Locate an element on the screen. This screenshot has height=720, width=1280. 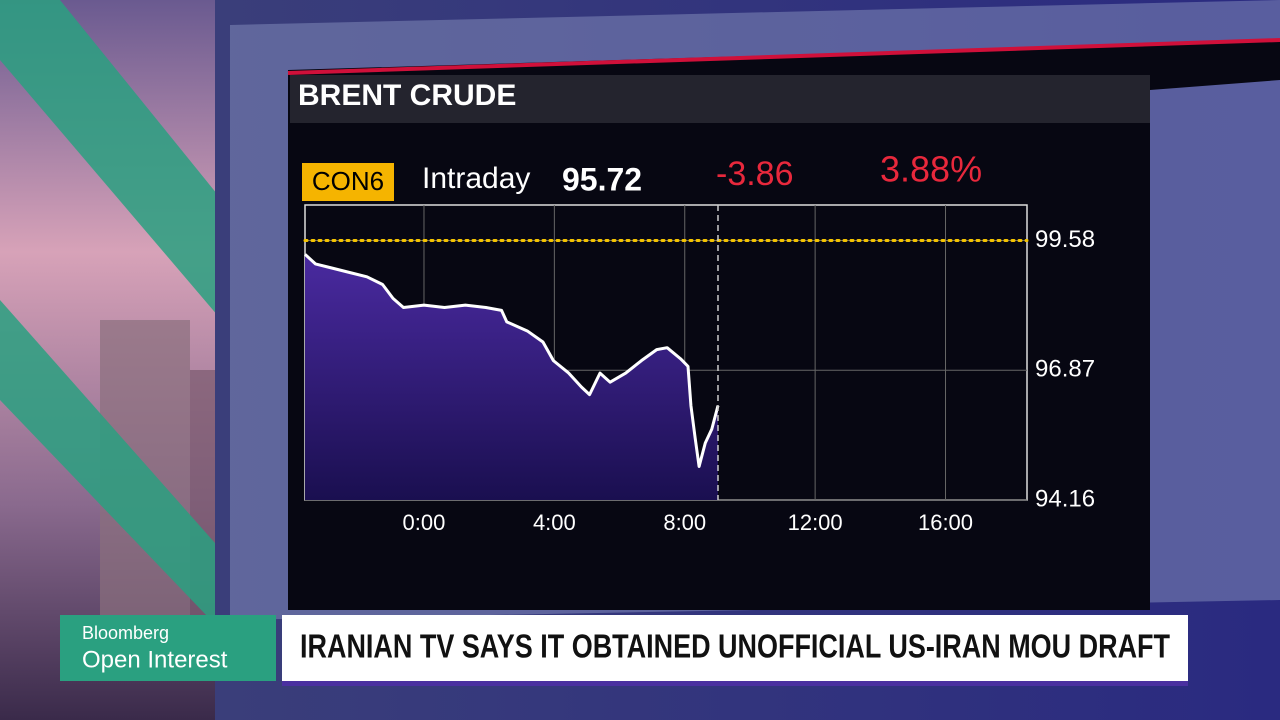
period: Intraday is located at coordinates (476, 178).